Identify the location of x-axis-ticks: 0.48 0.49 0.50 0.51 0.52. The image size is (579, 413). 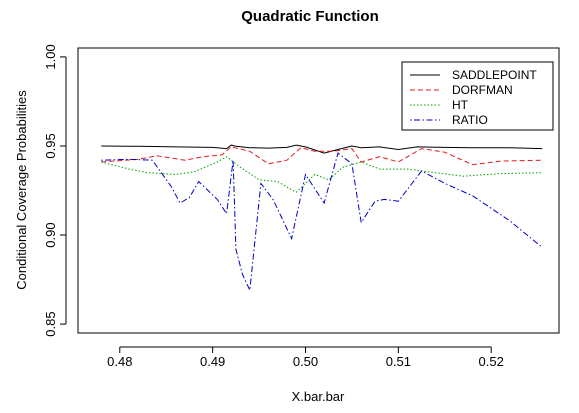
(305, 358).